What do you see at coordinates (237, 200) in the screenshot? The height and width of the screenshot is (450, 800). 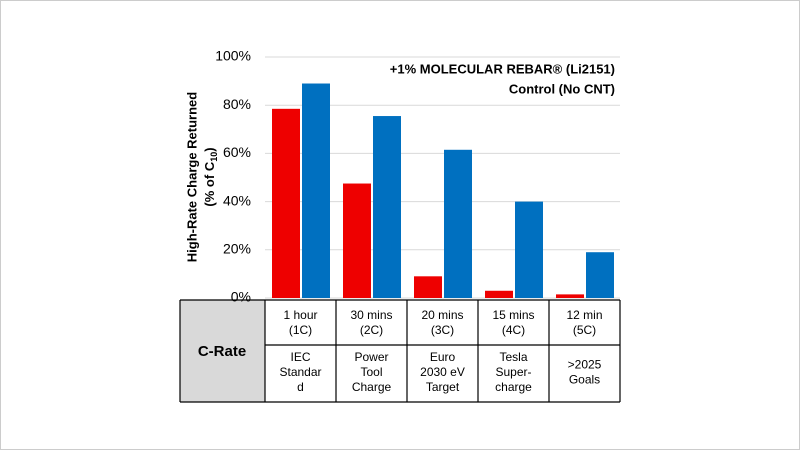 I see `y-tick-label: 40%` at bounding box center [237, 200].